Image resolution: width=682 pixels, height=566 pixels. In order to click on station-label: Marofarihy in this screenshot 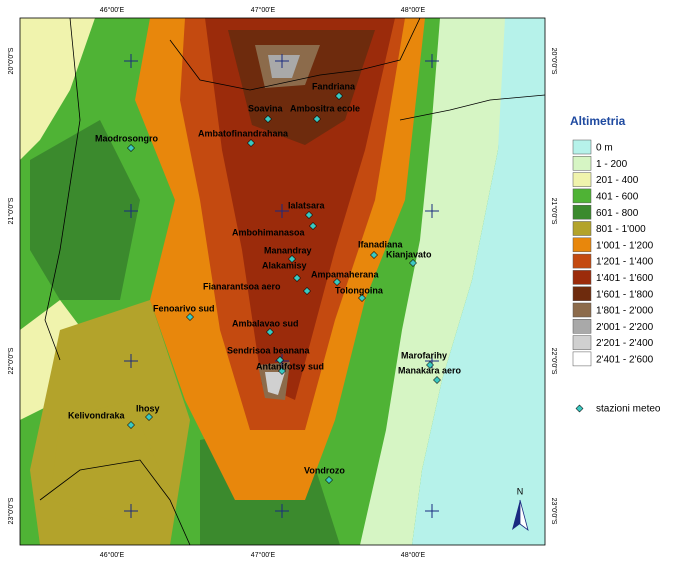, I will do `click(424, 355)`.